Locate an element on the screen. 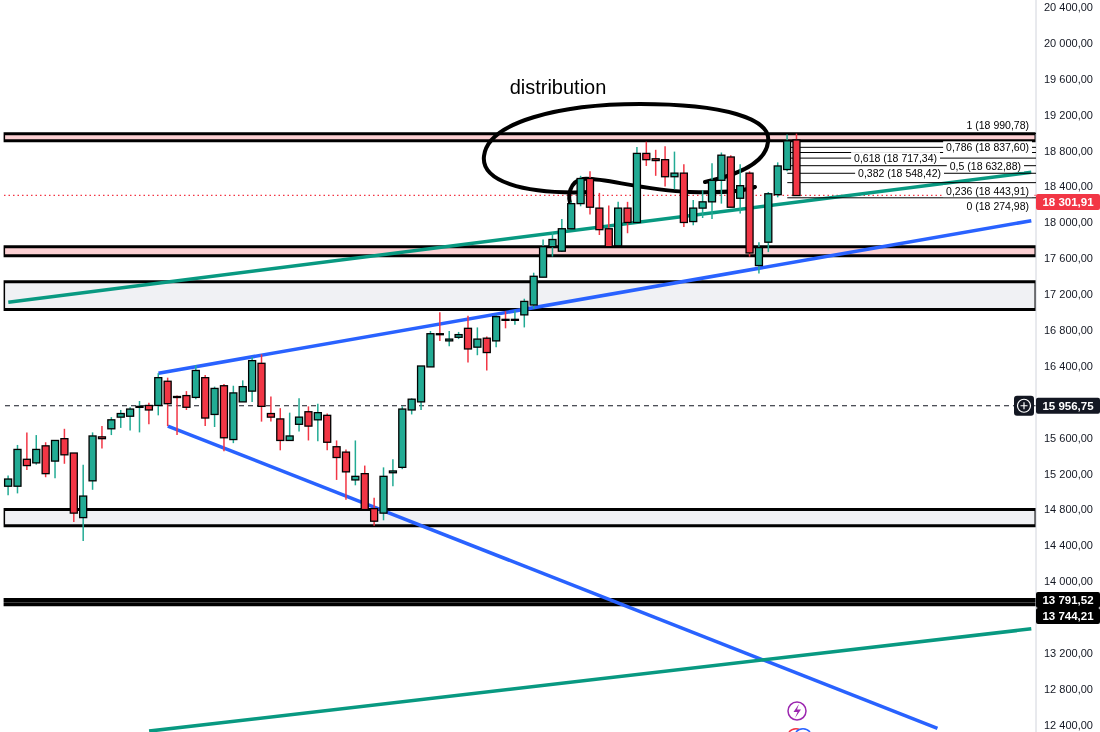  y-tick-label: 14 800,00 is located at coordinates (1068, 509).